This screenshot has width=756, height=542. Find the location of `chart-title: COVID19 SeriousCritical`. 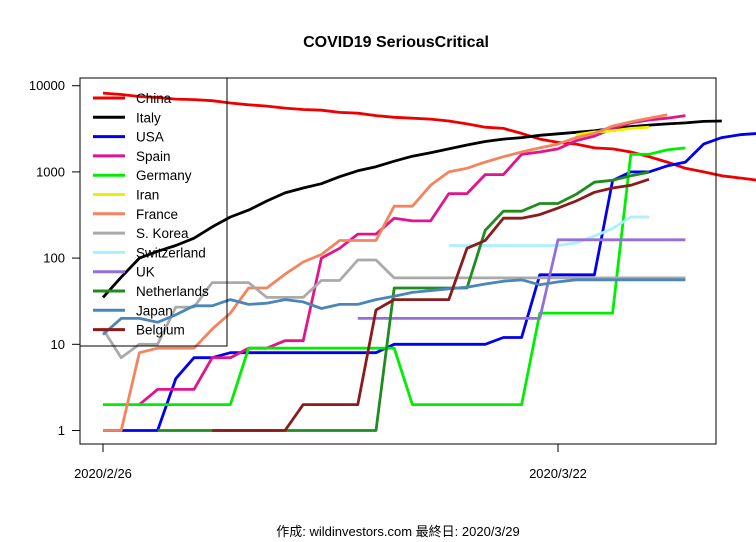

chart-title: COVID19 SeriousCritical is located at coordinates (396, 42).